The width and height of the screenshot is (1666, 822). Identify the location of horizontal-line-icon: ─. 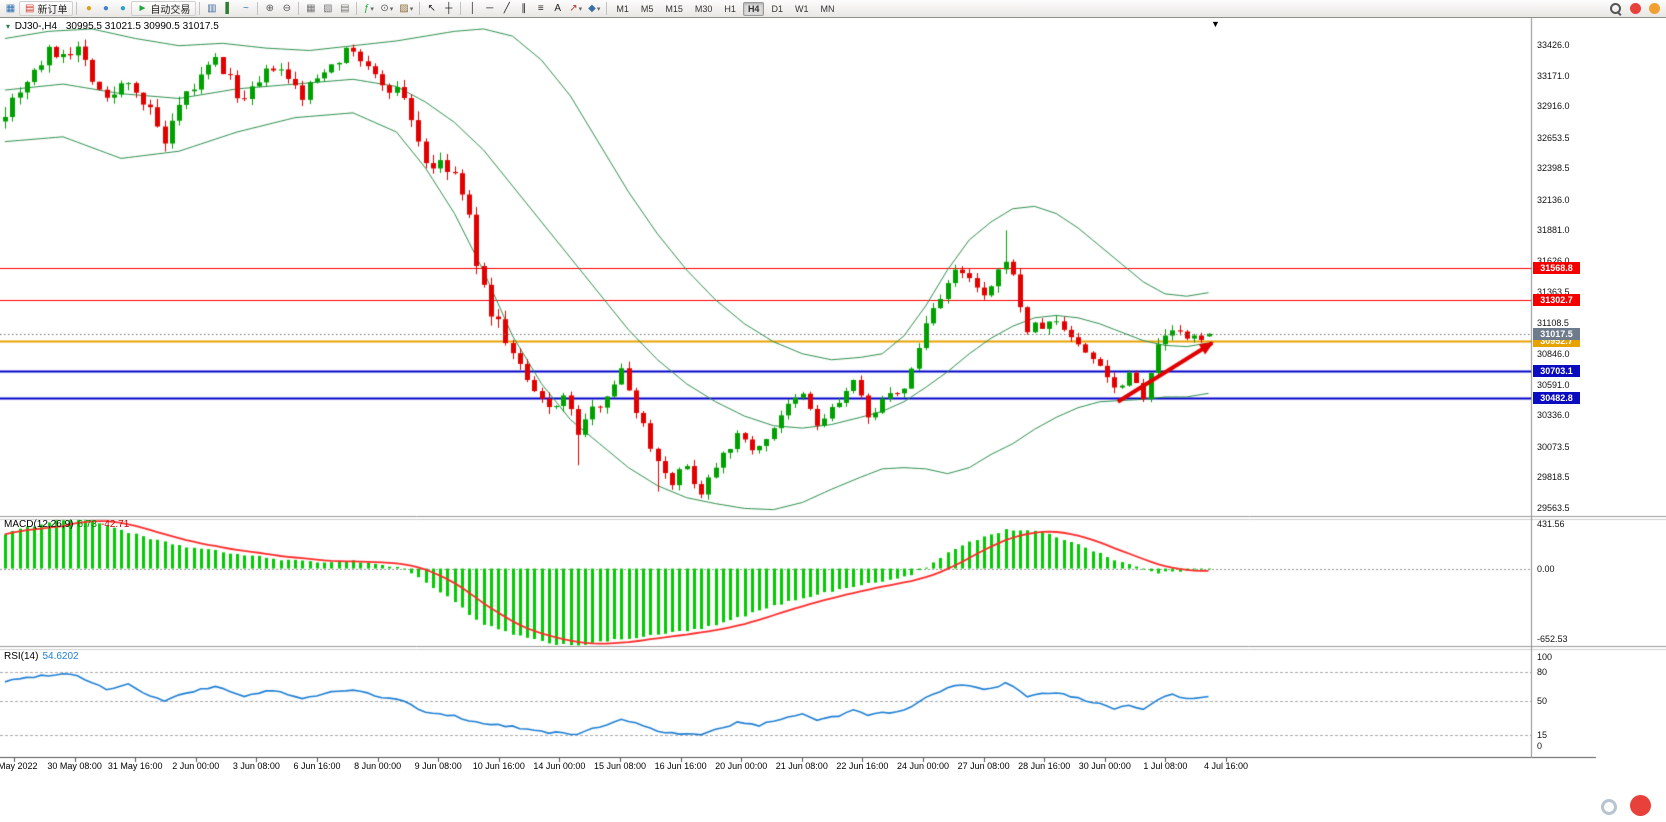
(490, 8).